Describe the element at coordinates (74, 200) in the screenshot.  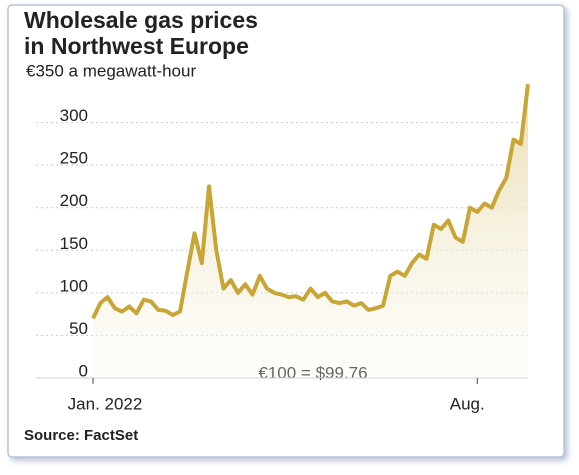
I see `y-tick-label: 200` at that location.